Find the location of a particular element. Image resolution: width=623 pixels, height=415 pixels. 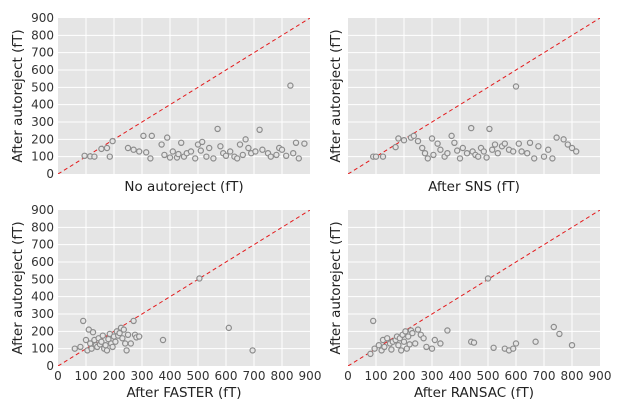

y-tick-label: 600 is located at coordinates (42, 70).